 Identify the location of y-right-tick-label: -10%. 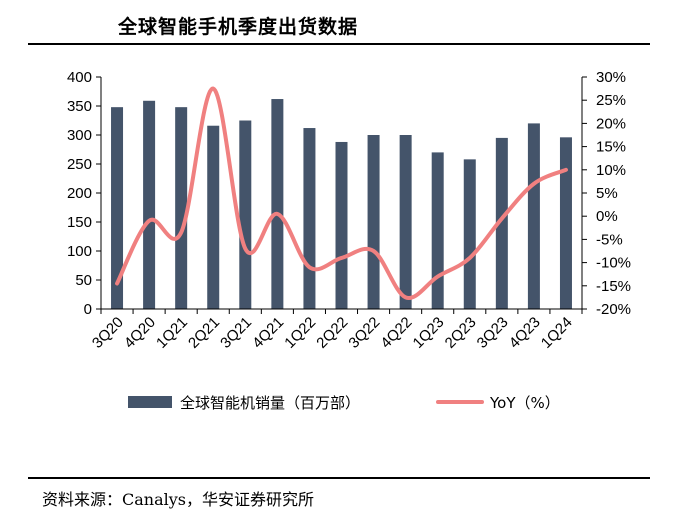
(613, 263).